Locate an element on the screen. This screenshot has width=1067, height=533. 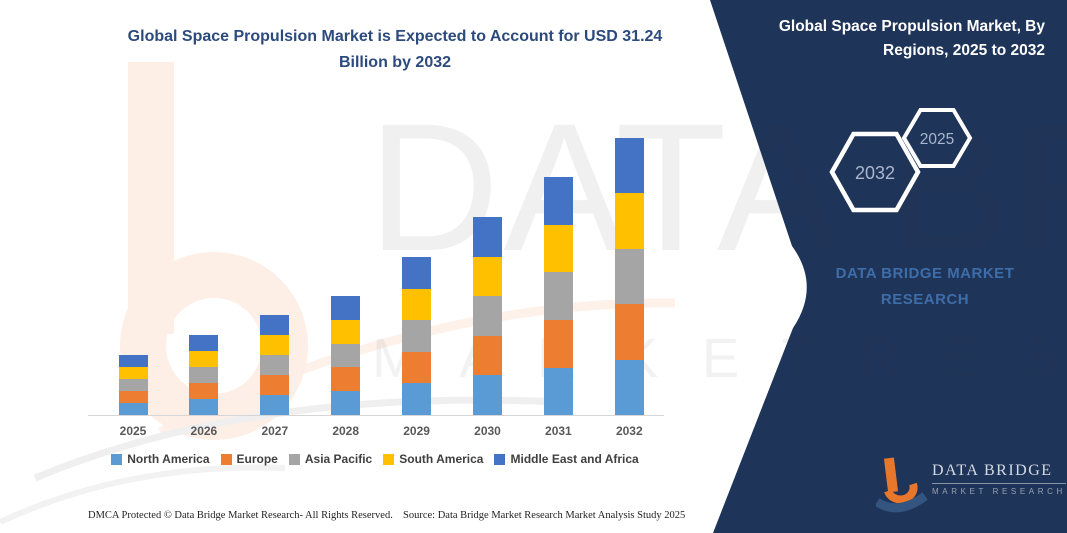
databridge-logo-text: DATA BRIDGE MARKET RESEARCH is located at coordinates (999, 479).